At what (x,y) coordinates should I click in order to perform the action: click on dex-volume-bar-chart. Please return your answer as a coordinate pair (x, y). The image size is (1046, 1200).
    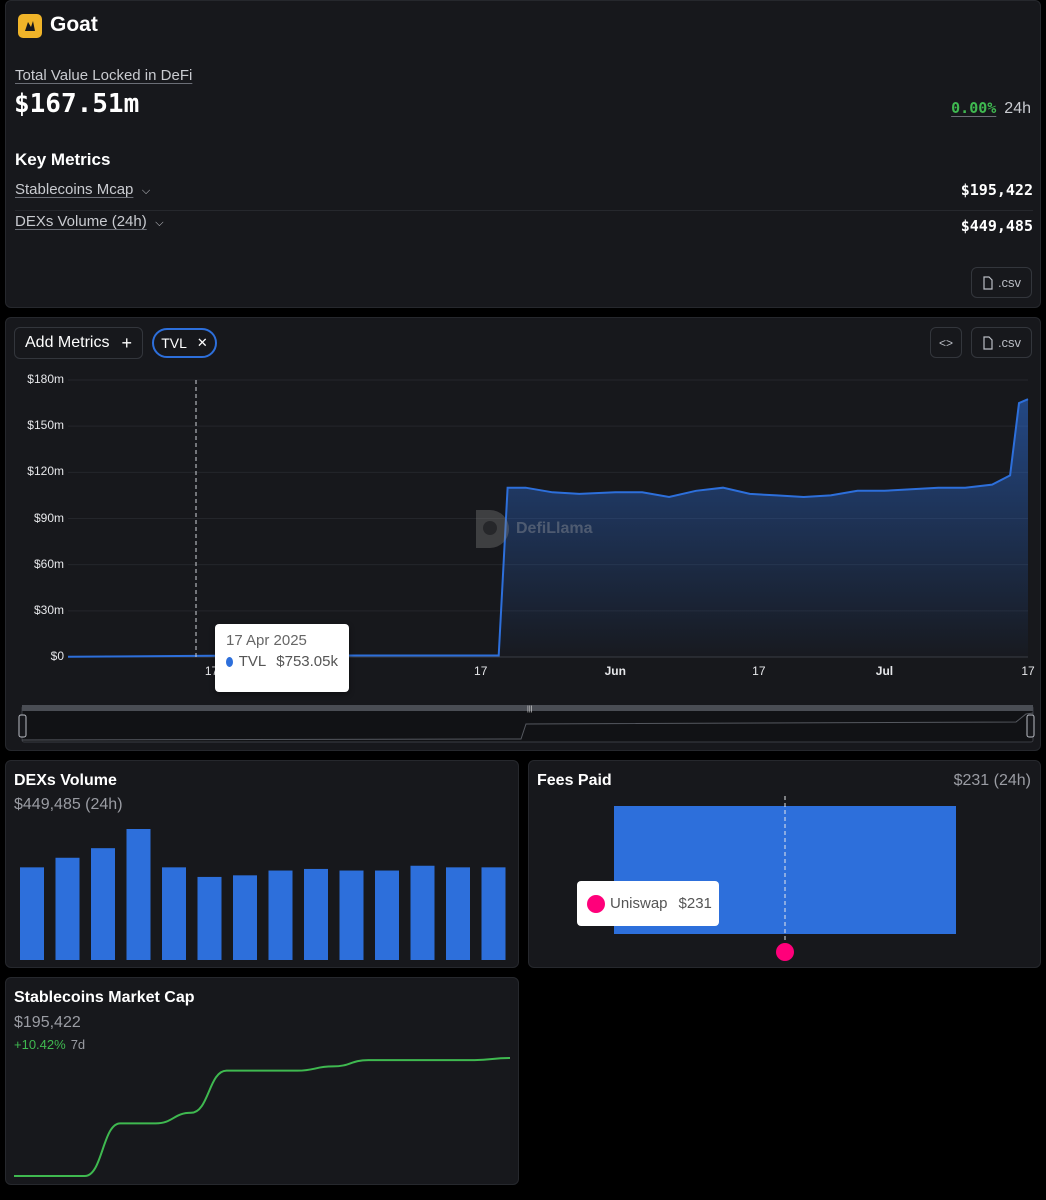
    Looking at the image, I should click on (263, 865).